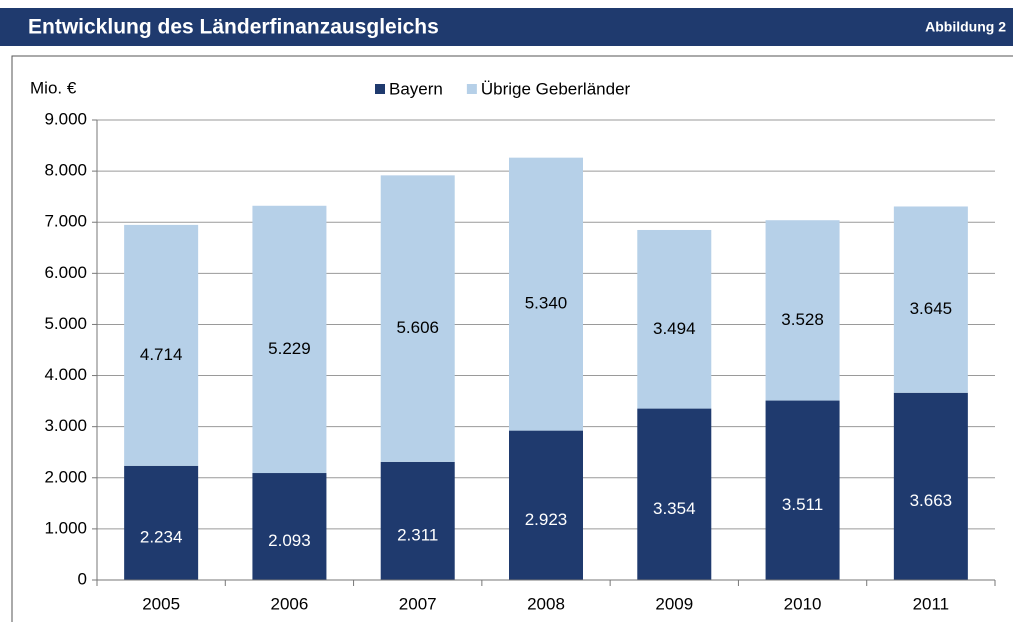 Image resolution: width=1013 pixels, height=623 pixels. What do you see at coordinates (803, 603) in the screenshot?
I see `x-tick-label: 2010` at bounding box center [803, 603].